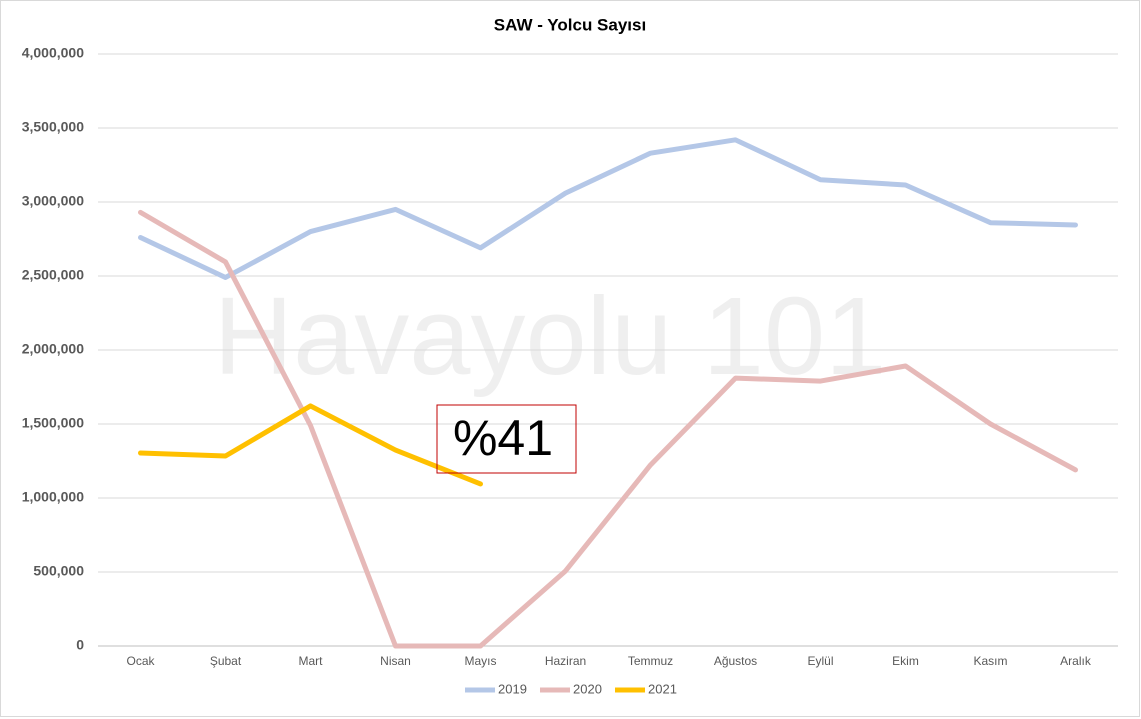 The image size is (1141, 719). What do you see at coordinates (905, 661) in the screenshot?
I see `x-tick-label: Ekim` at bounding box center [905, 661].